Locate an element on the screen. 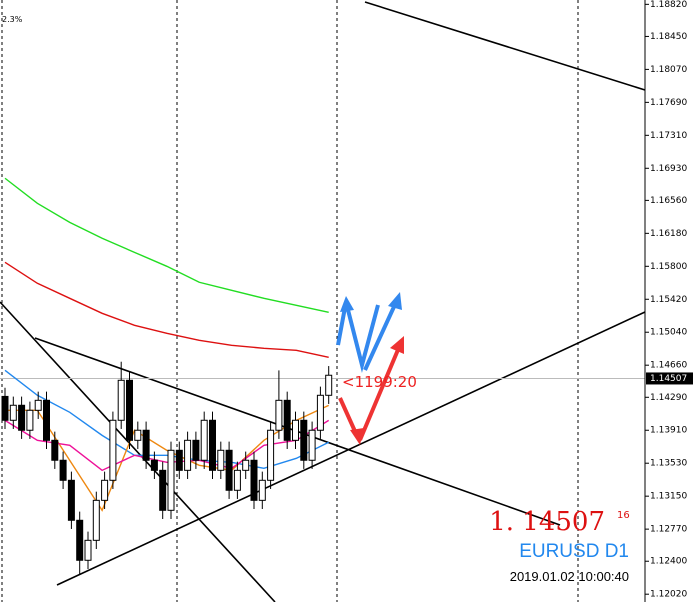 The height and width of the screenshot is (602, 693). y-tick-label: 1.16930 is located at coordinates (668, 169).